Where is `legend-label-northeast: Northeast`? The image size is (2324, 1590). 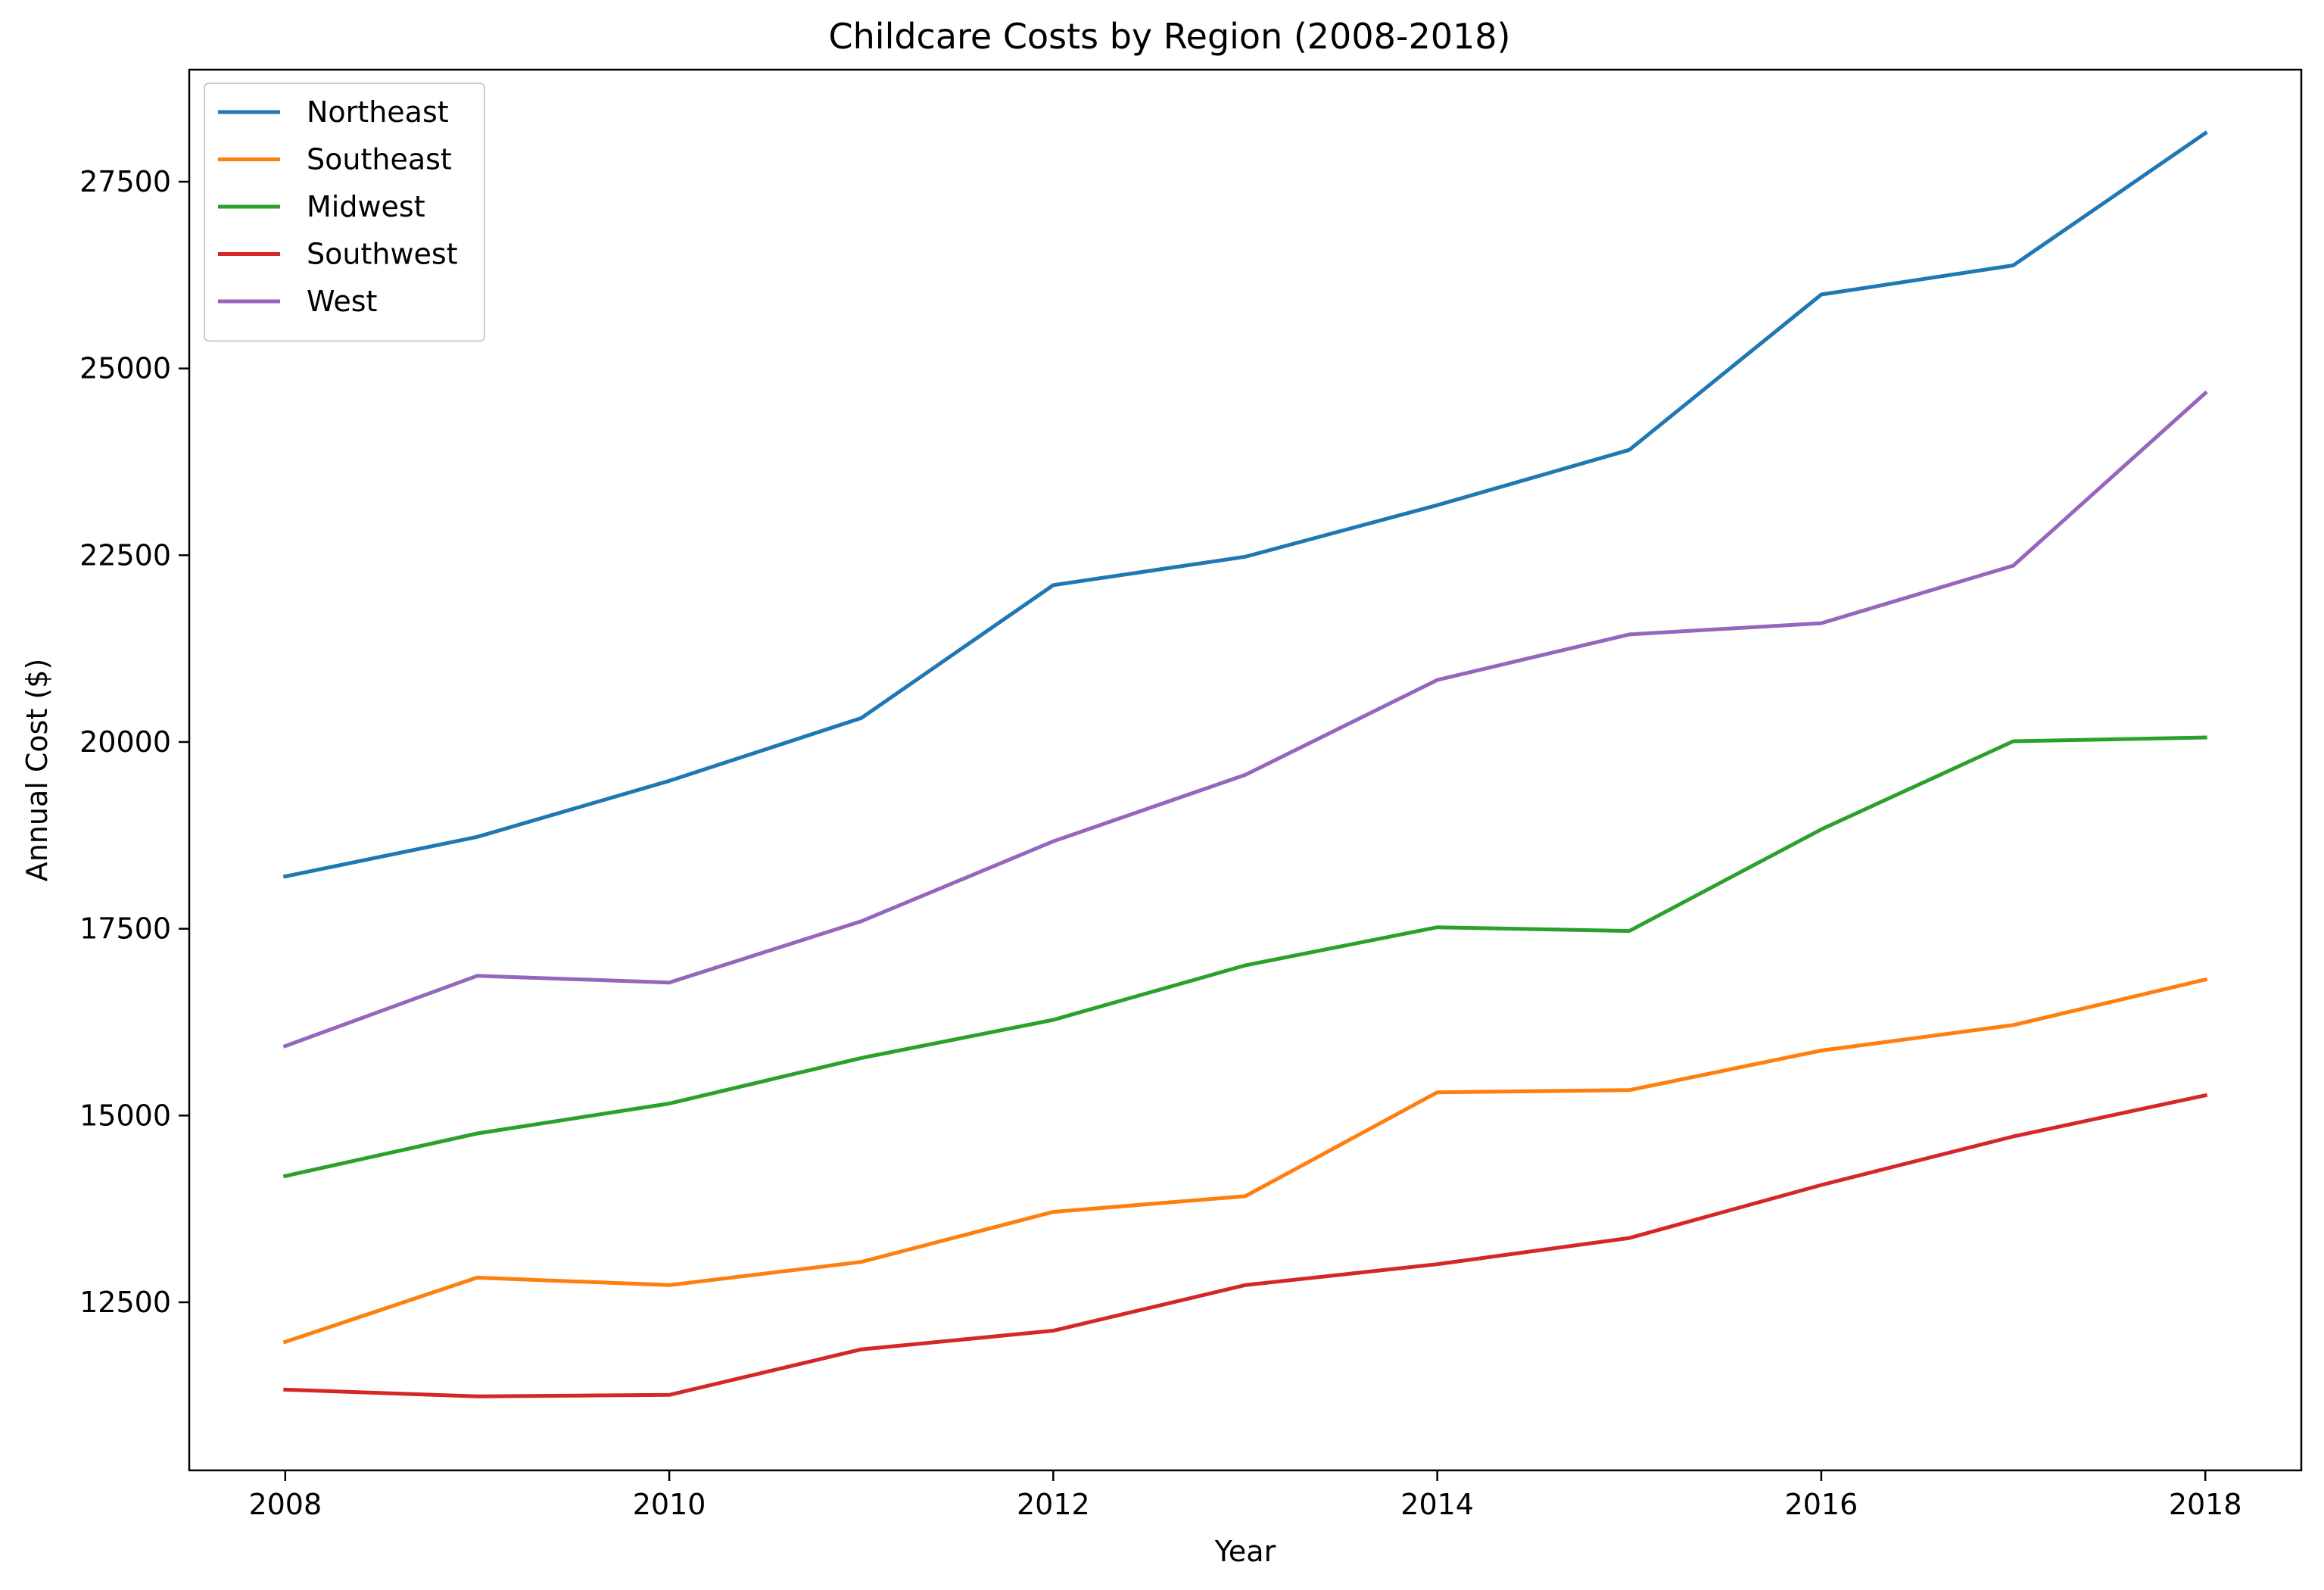 legend-label-northeast: Northeast is located at coordinates (378, 112).